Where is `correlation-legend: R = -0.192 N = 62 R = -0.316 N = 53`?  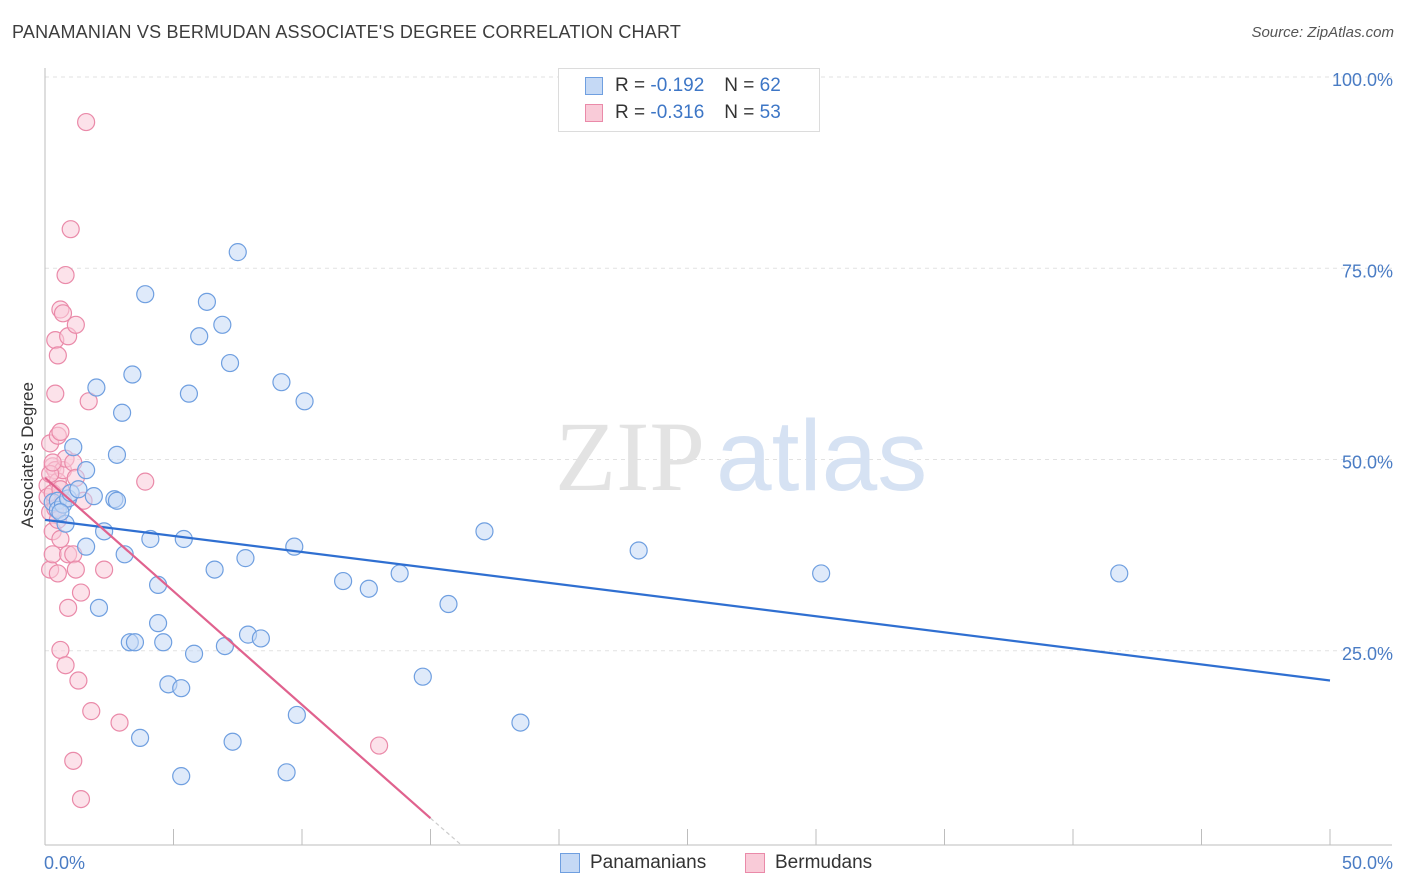
correlation-legend: R = -0.192 N = 62 R = -0.316 N = 53 is located at coordinates (689, 100).